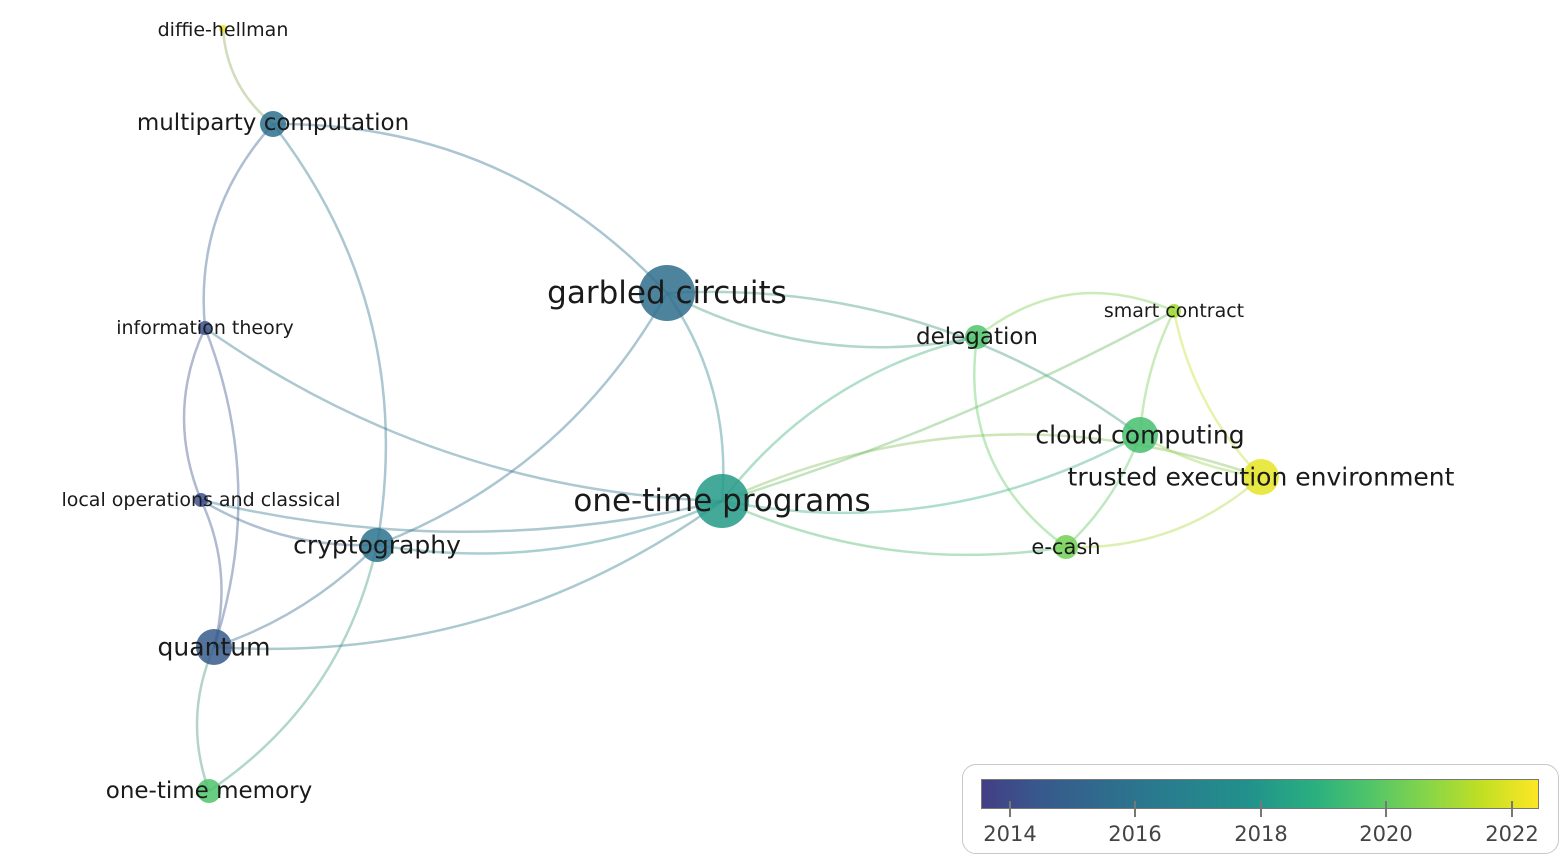 The height and width of the screenshot is (862, 1568). Describe the element at coordinates (289, 522) in the screenshot. I see `edge-local-operations-cryptography` at that location.